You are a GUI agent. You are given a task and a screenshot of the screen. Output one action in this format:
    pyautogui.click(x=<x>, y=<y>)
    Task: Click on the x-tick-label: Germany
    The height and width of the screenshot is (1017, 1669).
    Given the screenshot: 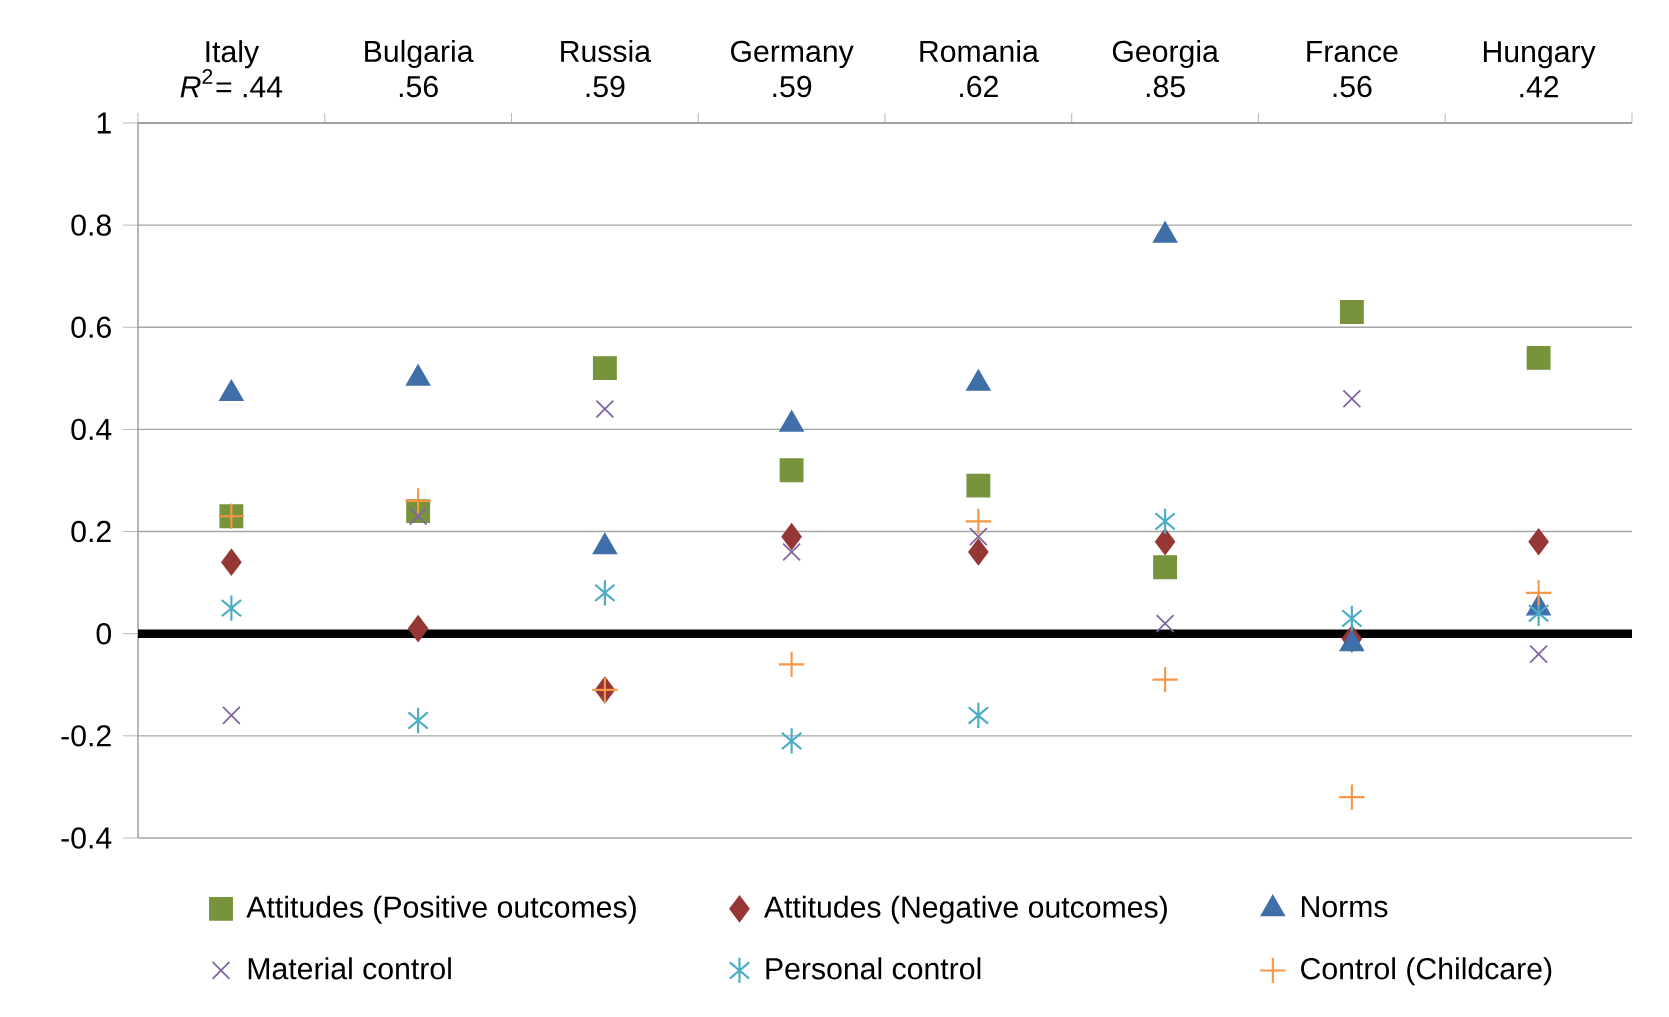 What is the action you would take?
    pyautogui.click(x=792, y=54)
    